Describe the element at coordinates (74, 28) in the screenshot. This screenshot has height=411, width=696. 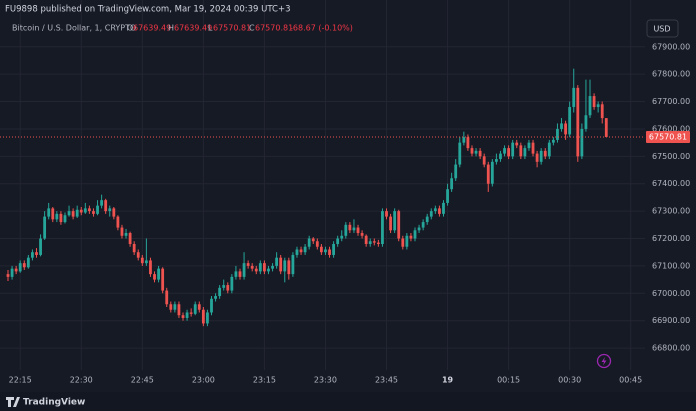
I see `chart-title: Bitcoin / U.S. Dollar, 1, CRYPTO` at that location.